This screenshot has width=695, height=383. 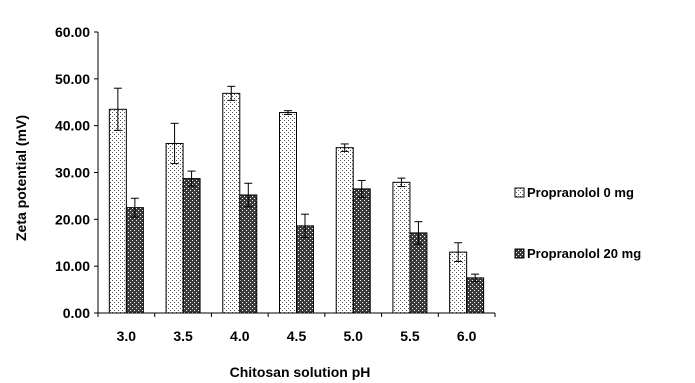 I want to click on y-tick-label: 0.00, so click(x=76, y=313).